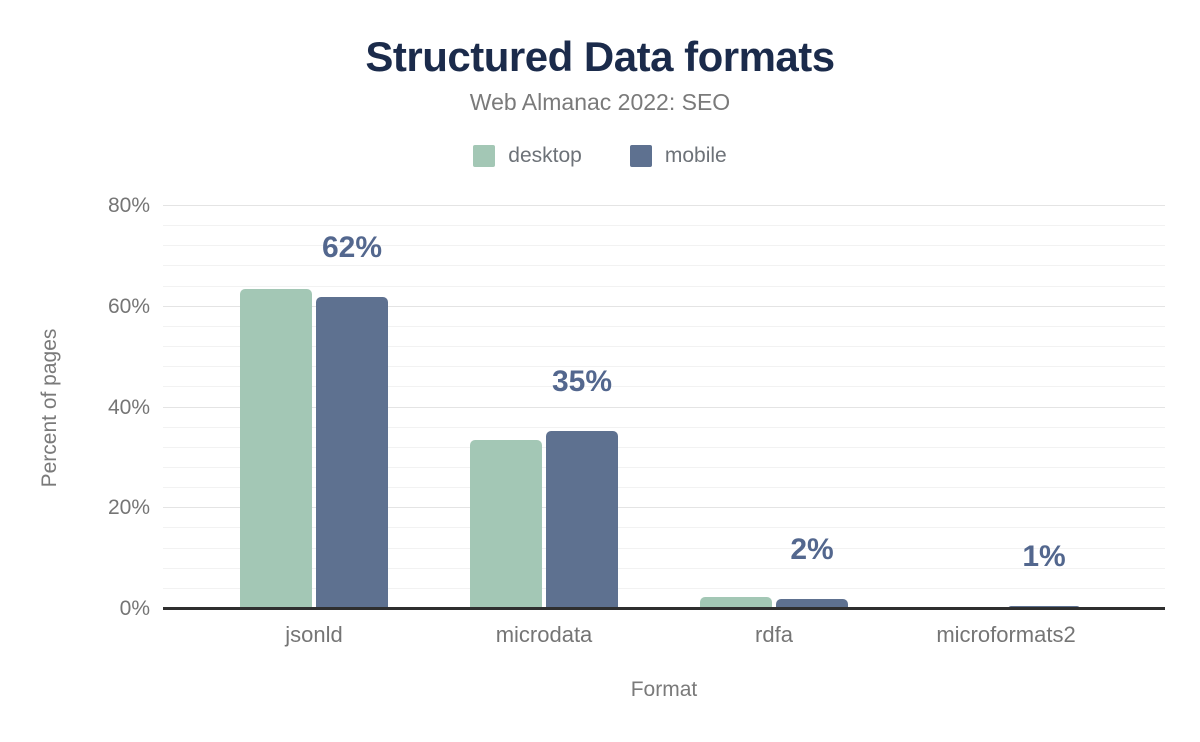 Image resolution: width=1200 pixels, height=742 pixels. I want to click on bar-value-label-microdata: 35%, so click(582, 382).